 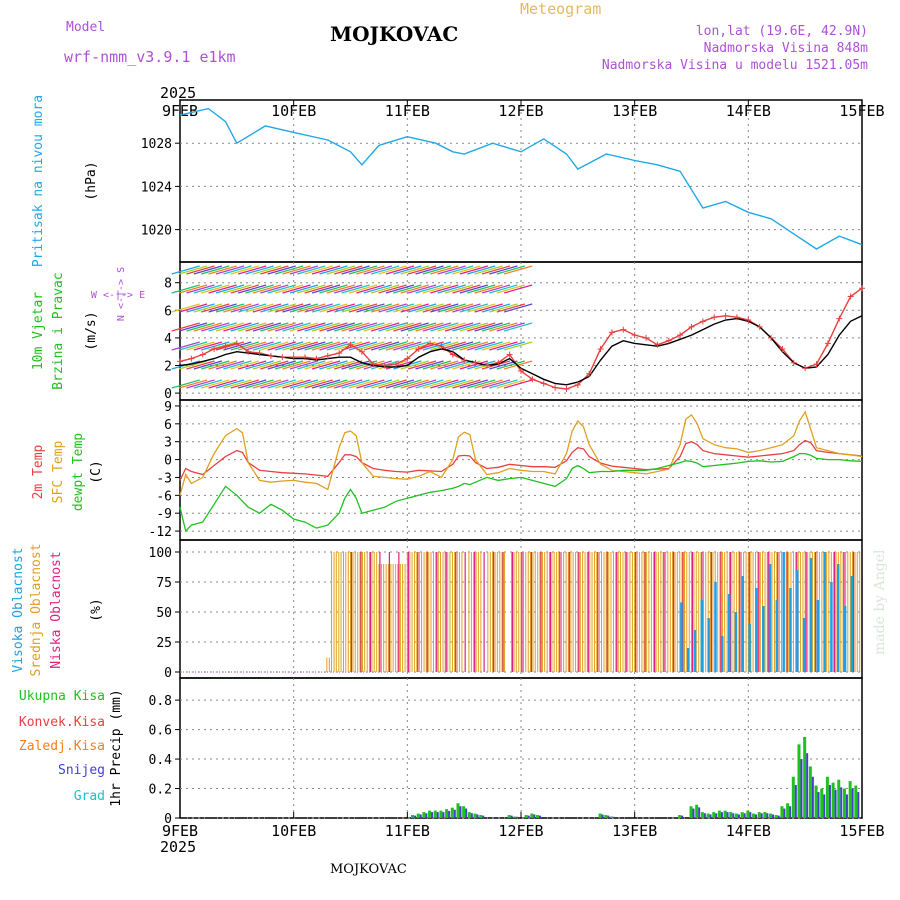 I want to click on y-tick-label: 50, so click(x=164, y=613).